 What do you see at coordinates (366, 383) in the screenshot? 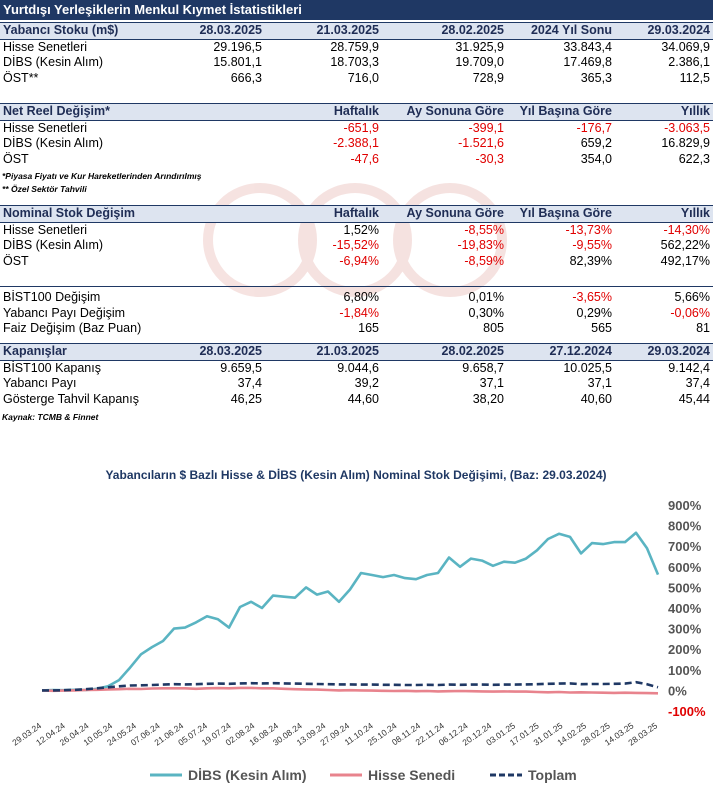
I see `cell: 39,2` at bounding box center [366, 383].